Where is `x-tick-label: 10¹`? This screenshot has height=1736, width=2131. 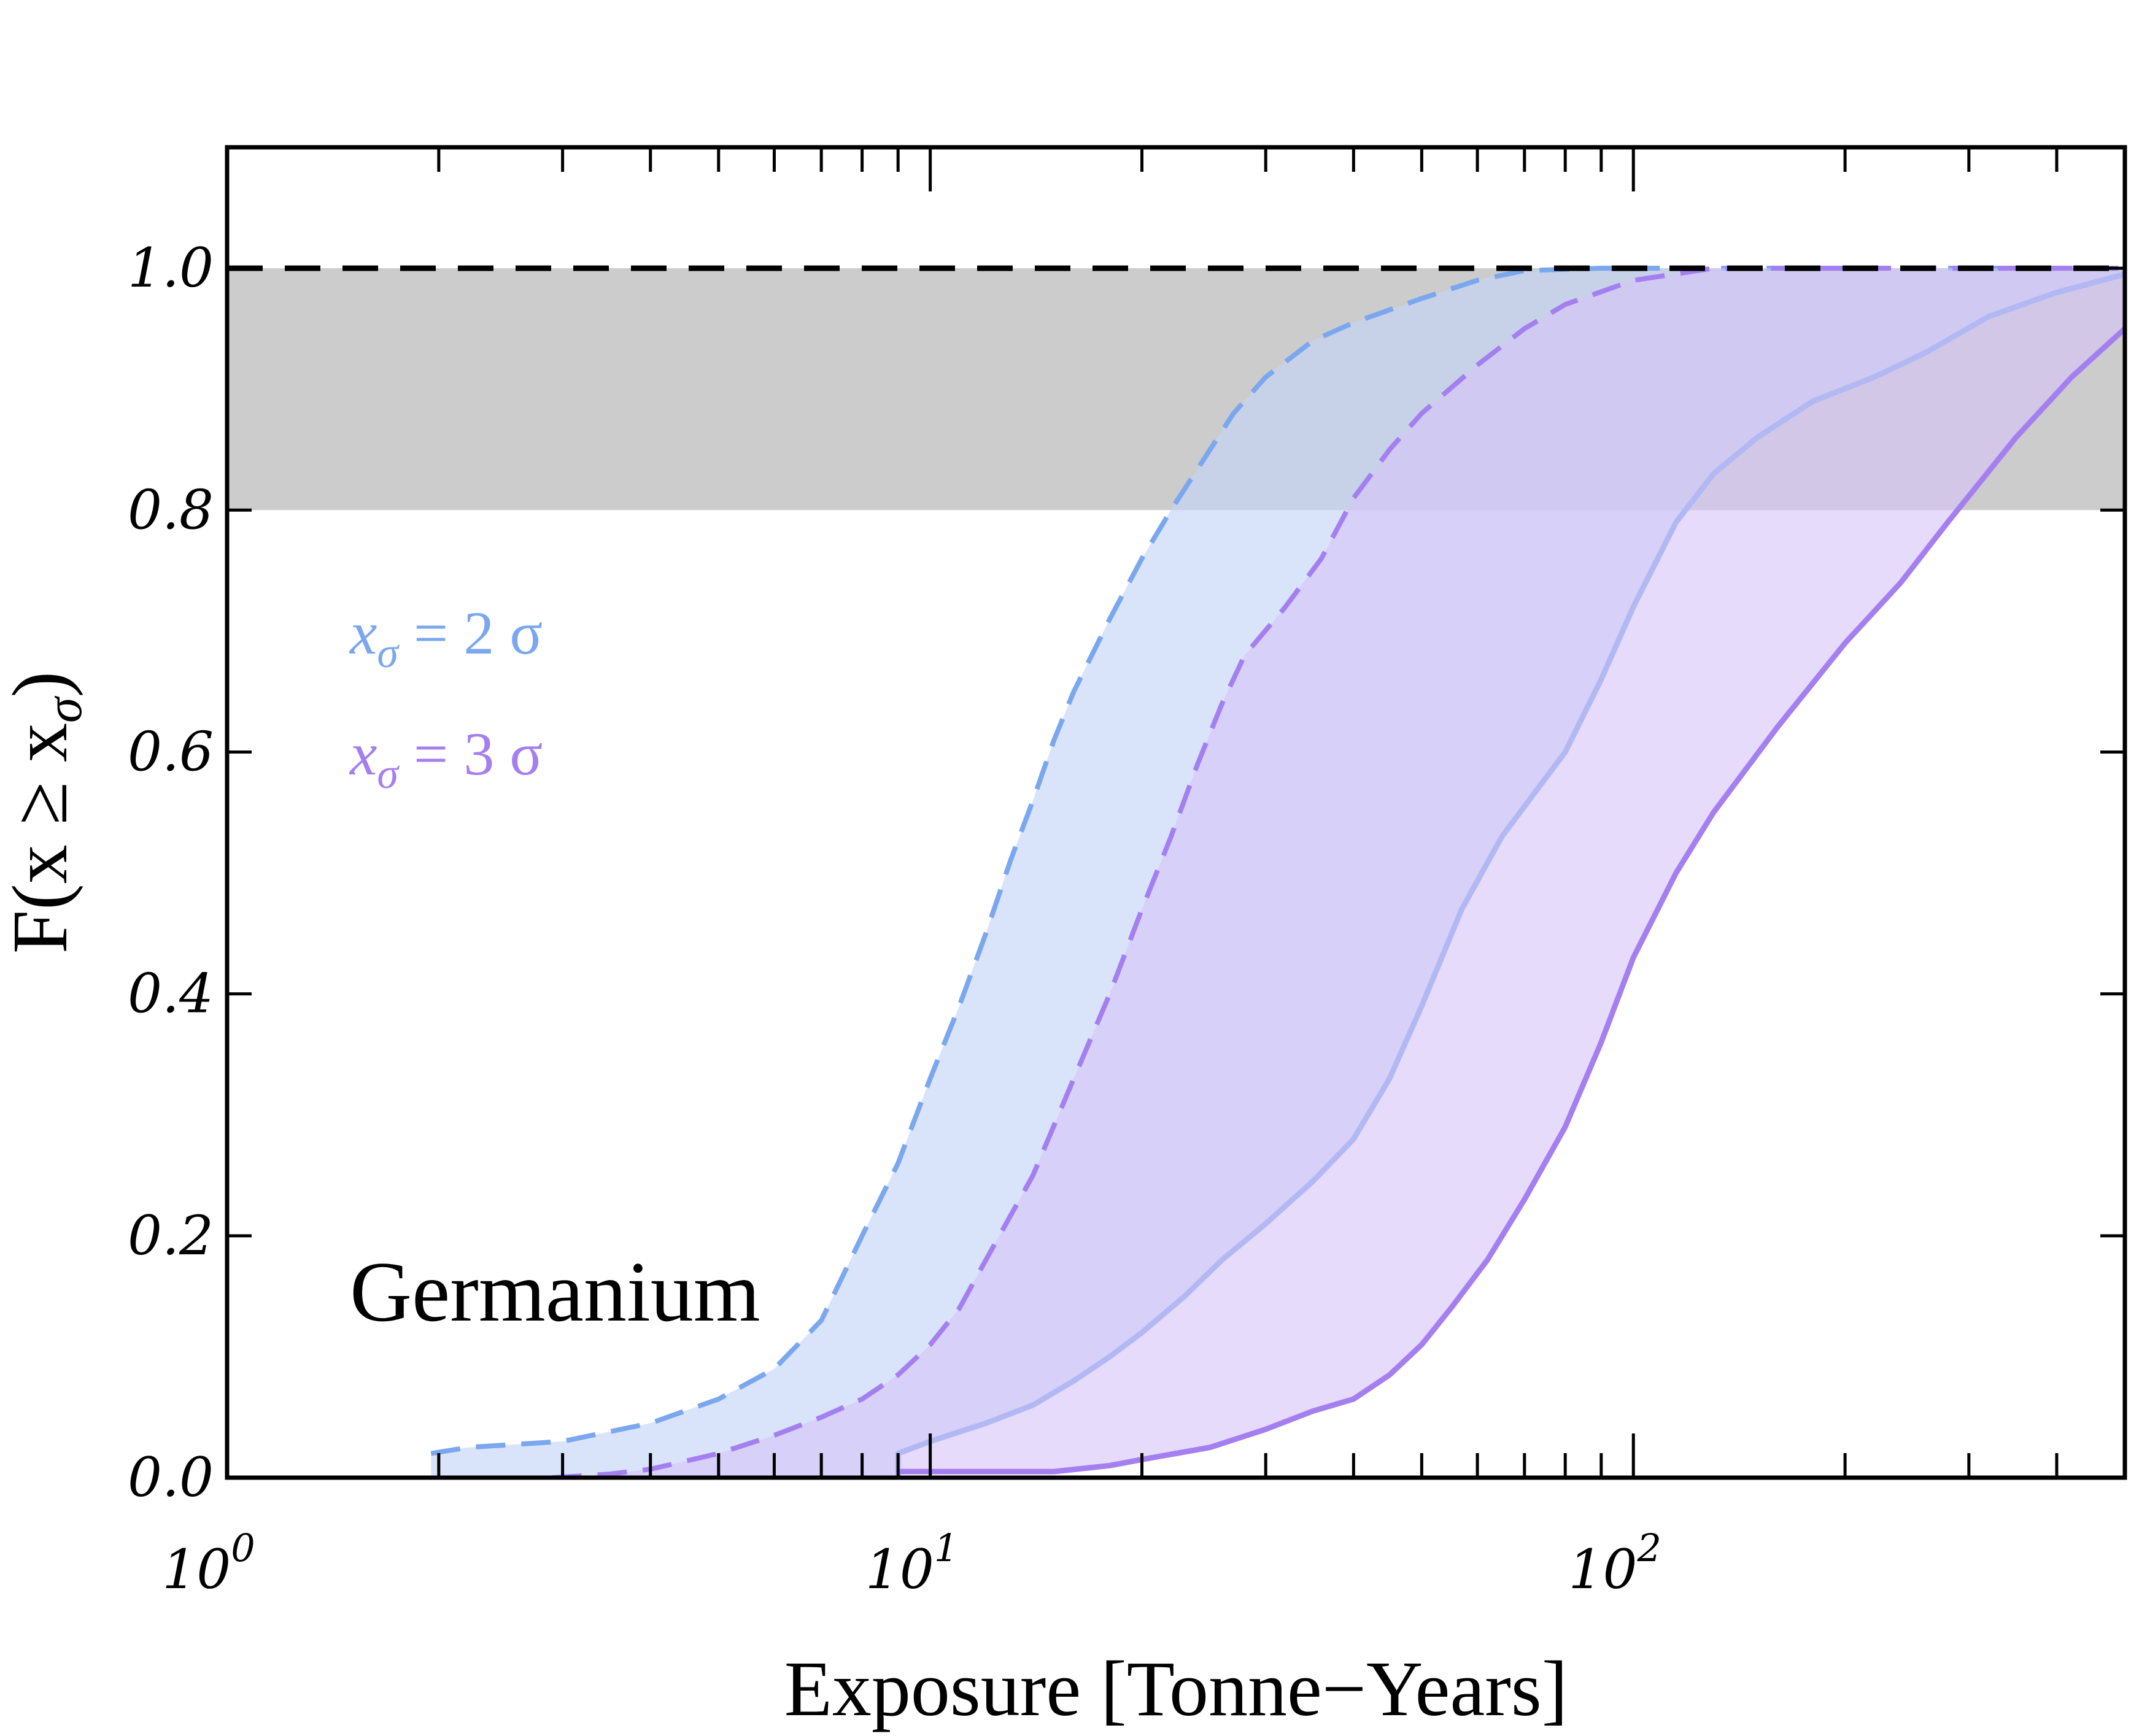
x-tick-label: 10¹ is located at coordinates (911, 1563).